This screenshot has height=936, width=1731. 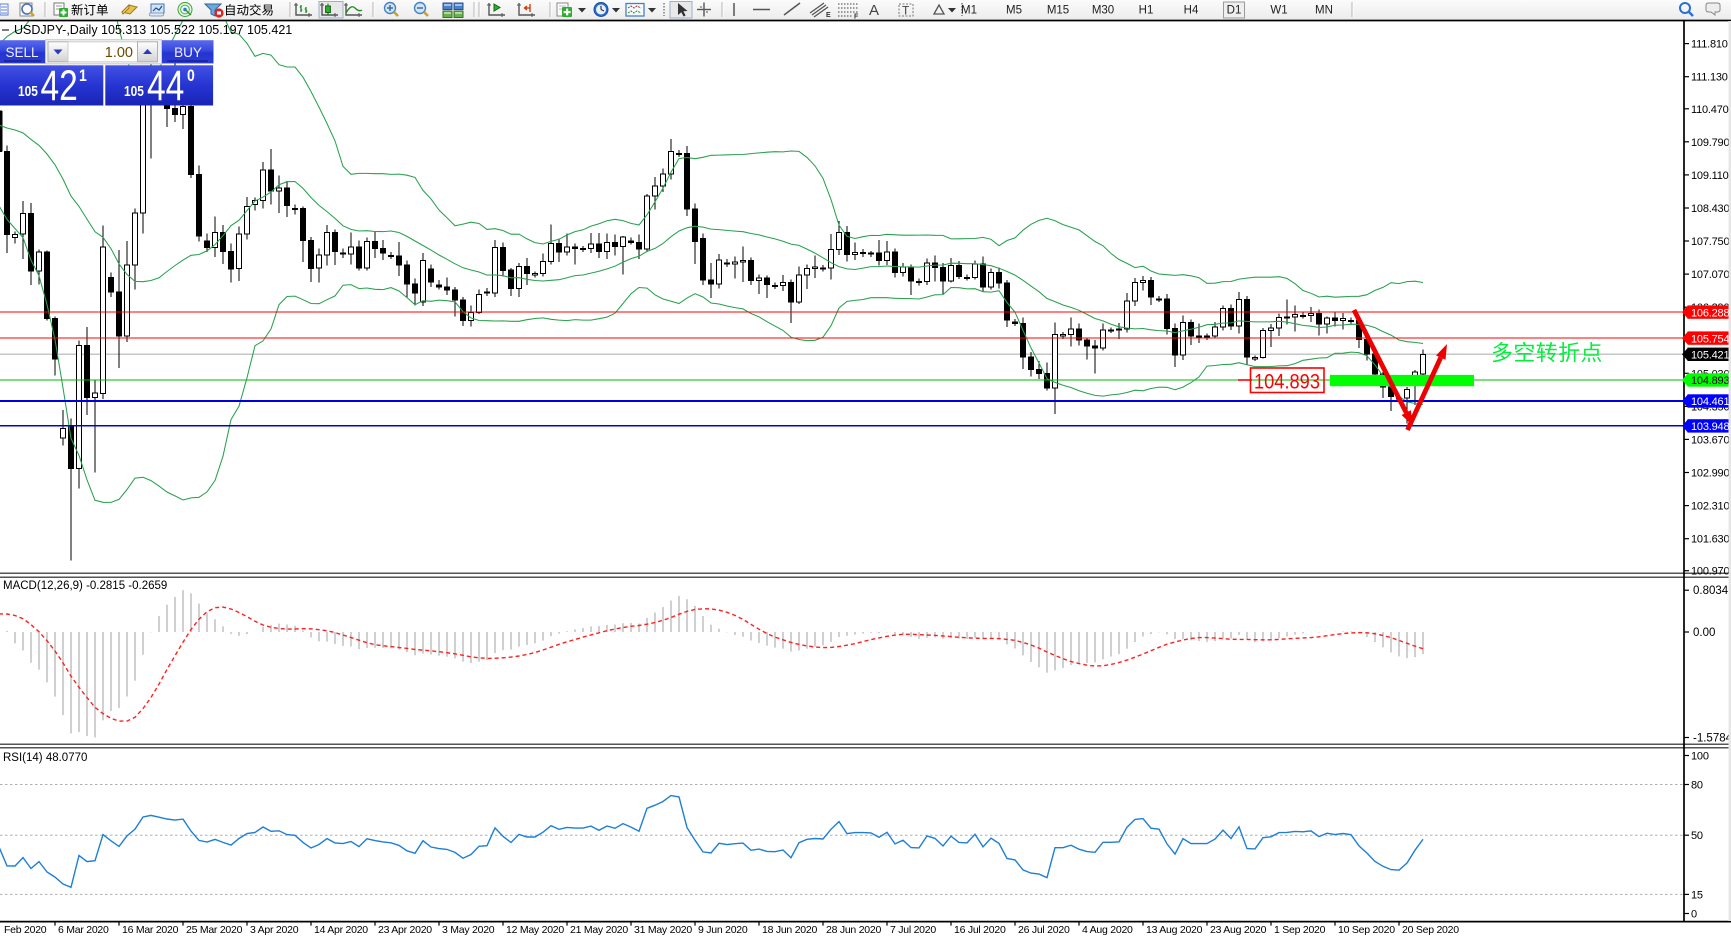 I want to click on svg-text: 102.310, so click(x=1710, y=507).